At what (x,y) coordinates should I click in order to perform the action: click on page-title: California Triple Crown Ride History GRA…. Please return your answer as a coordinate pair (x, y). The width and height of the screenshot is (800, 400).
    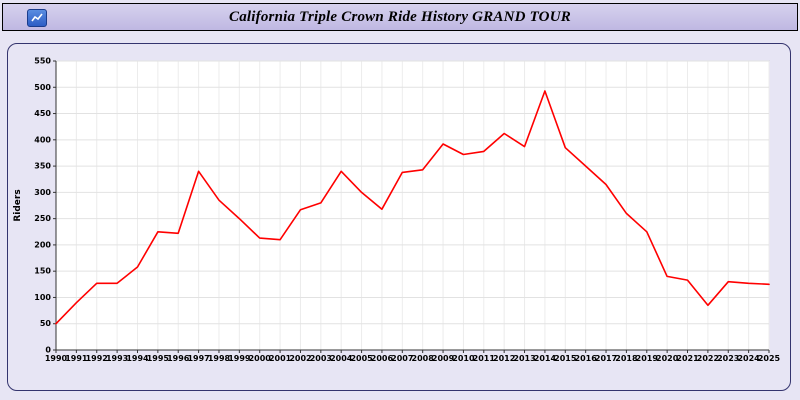
    Looking at the image, I should click on (400, 16).